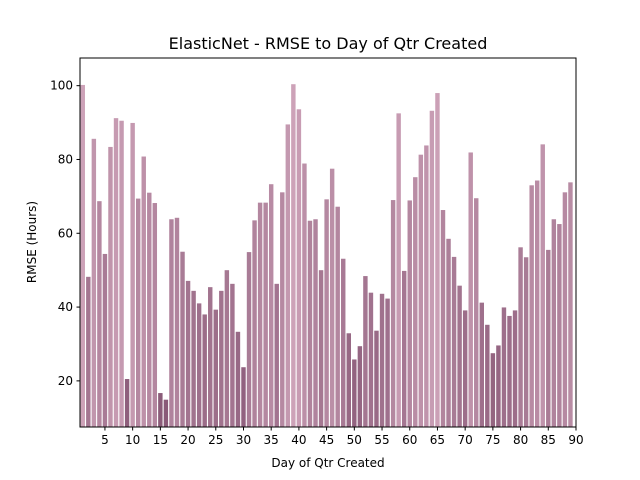 Image resolution: width=640 pixels, height=480 pixels. What do you see at coordinates (354, 440) in the screenshot?
I see `x-tick-label: 50` at bounding box center [354, 440].